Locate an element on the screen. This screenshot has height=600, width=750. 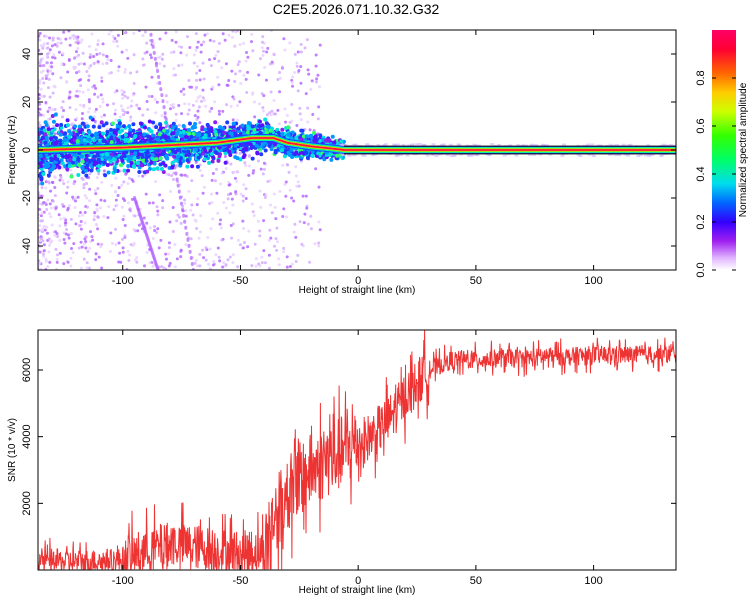
spectrogram-y-tick-label: 20 is located at coordinates (27, 102).